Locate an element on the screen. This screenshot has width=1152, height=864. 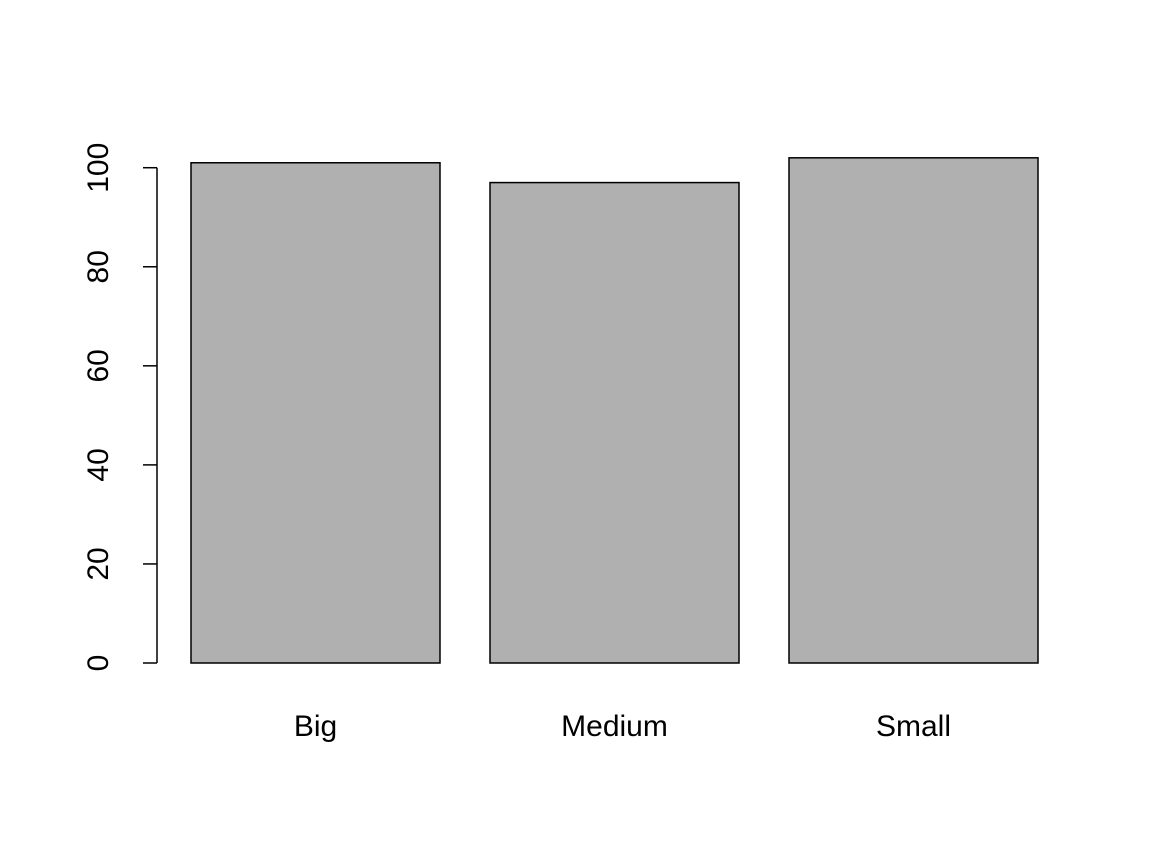
y-tick-label: 60 is located at coordinates (98, 365).